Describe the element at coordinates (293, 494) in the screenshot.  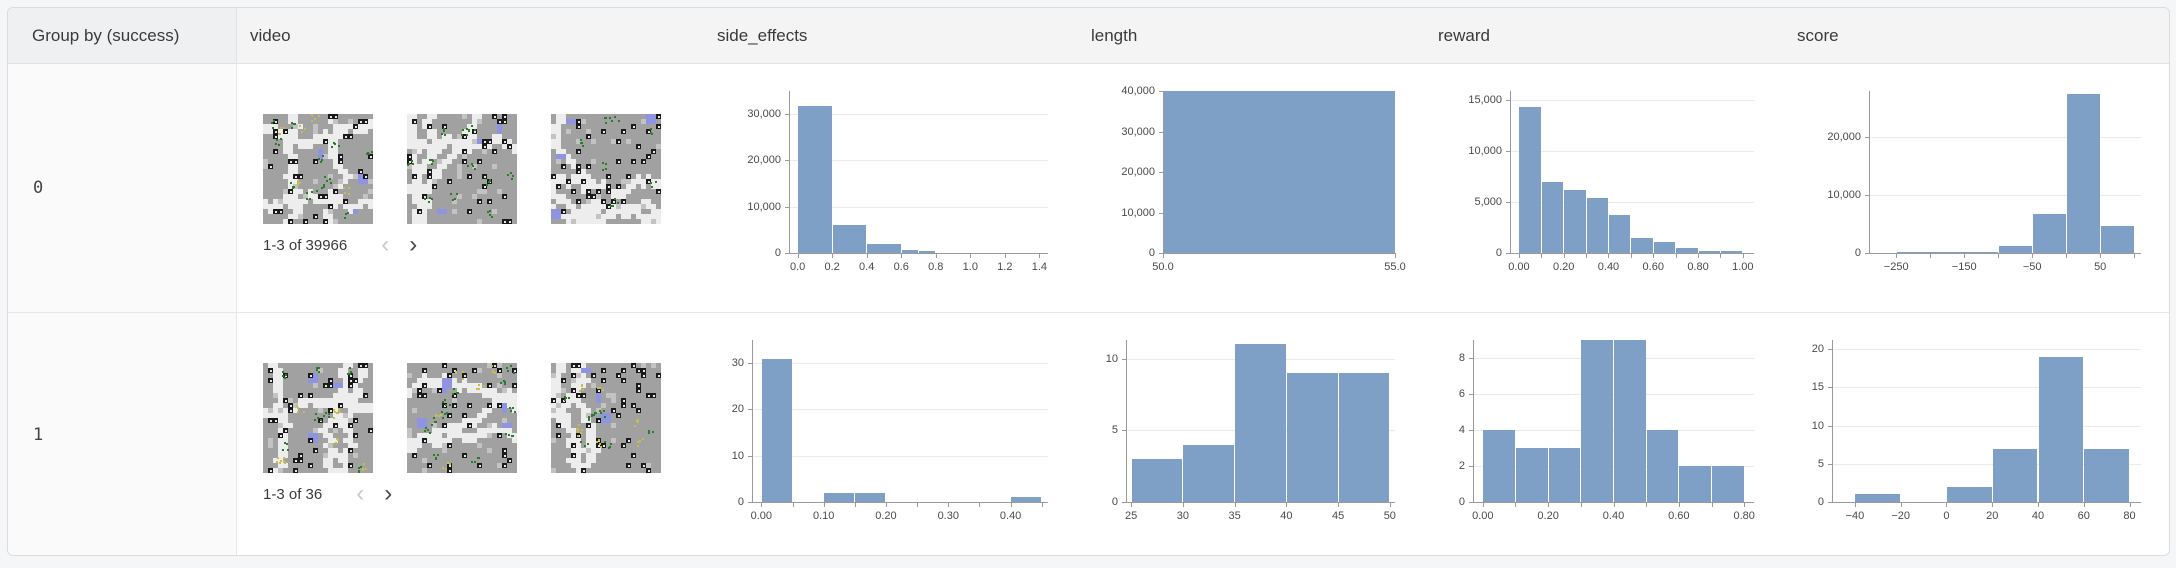
I see `pagination-label: 1-3 of 36` at that location.